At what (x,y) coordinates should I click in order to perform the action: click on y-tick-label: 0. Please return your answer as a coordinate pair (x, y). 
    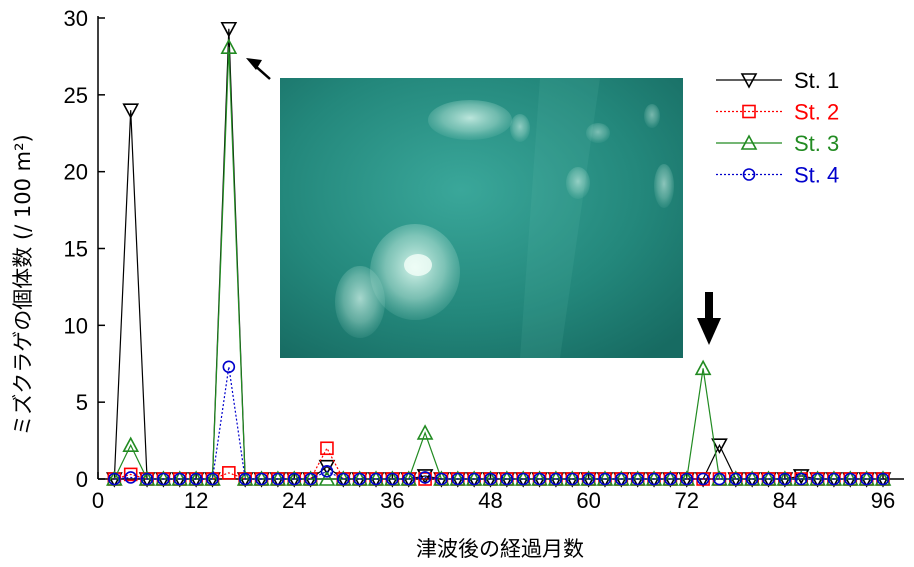
    Looking at the image, I should click on (82, 479).